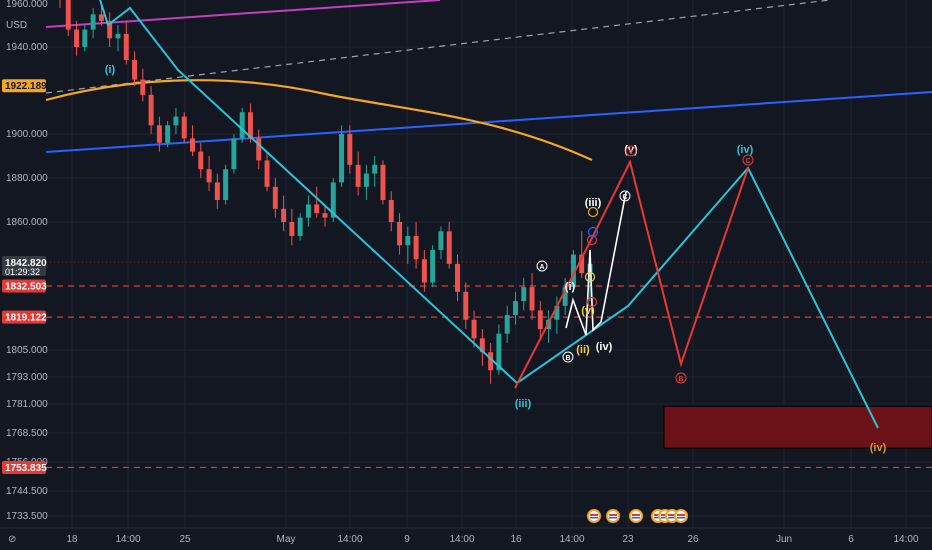  What do you see at coordinates (488, 122) in the screenshot?
I see `blue-trendline` at bounding box center [488, 122].